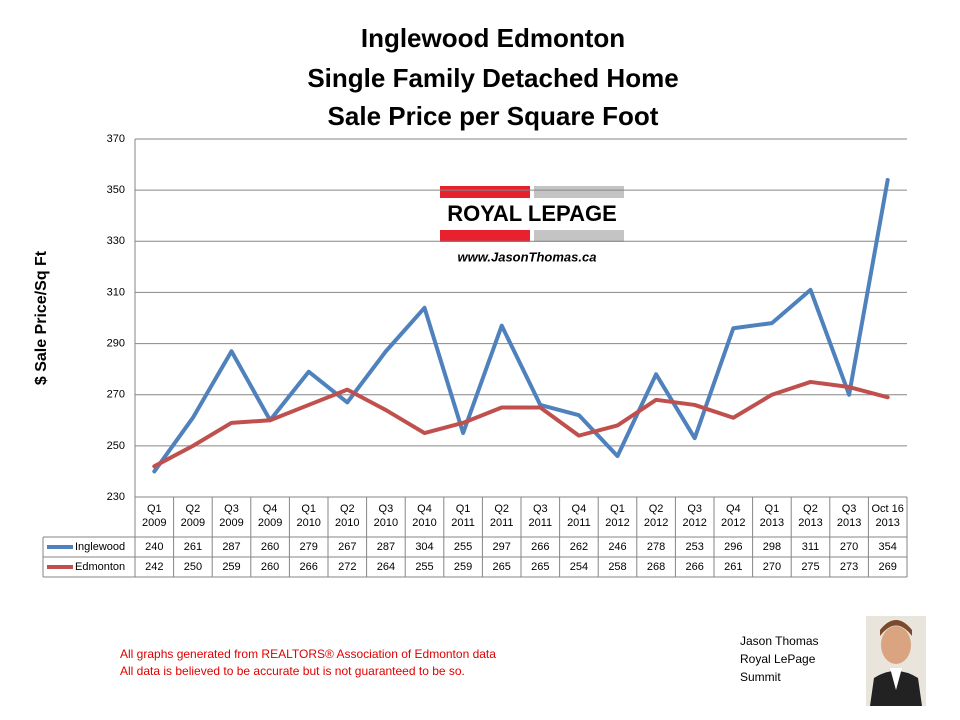 Image resolution: width=960 pixels, height=720 pixels. I want to click on table-value: 354, so click(888, 547).